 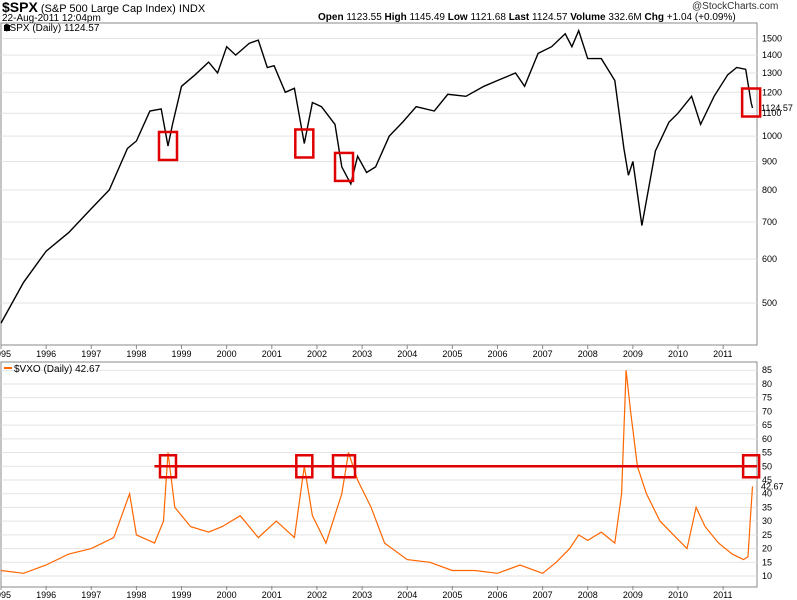 What do you see at coordinates (543, 595) in the screenshot?
I see `x-tick-label: 2007` at bounding box center [543, 595].